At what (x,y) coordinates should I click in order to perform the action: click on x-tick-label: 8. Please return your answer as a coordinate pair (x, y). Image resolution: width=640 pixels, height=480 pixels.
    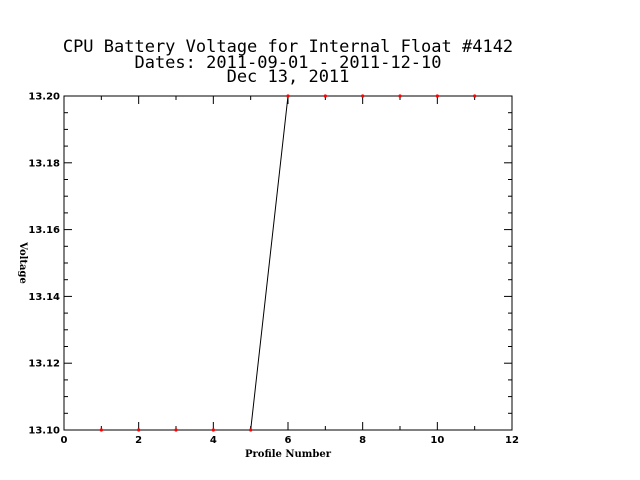
    Looking at the image, I should click on (362, 440).